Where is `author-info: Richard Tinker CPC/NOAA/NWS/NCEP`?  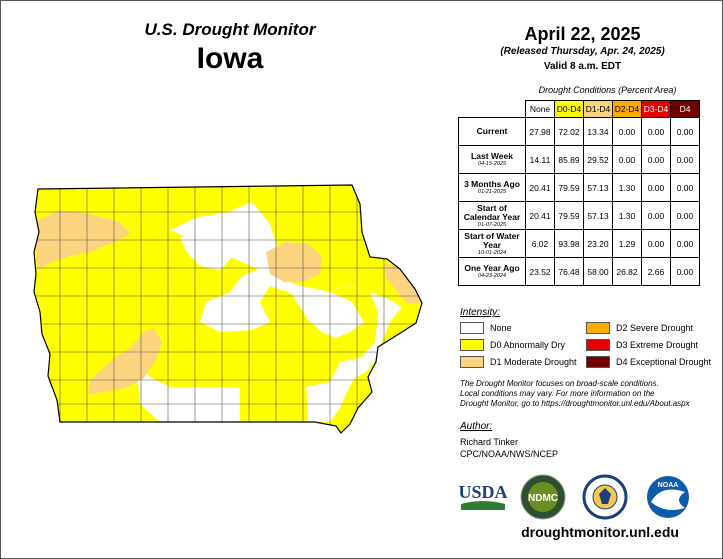
author-info: Richard Tinker CPC/NOAA/NWS/NCEP is located at coordinates (509, 448).